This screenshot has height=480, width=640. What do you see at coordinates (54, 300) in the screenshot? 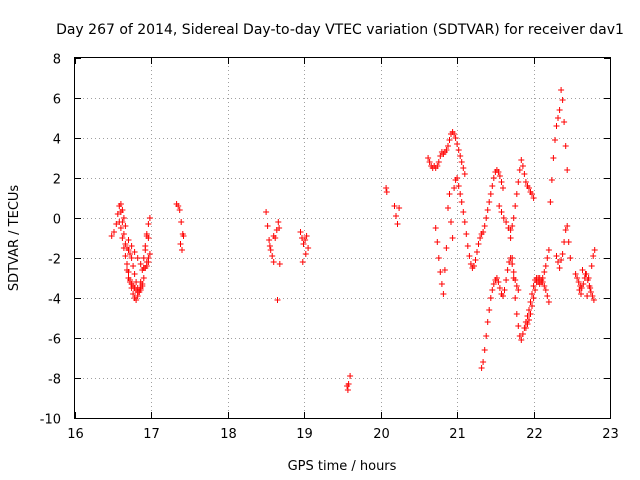
I see `y-tick-label: -4` at bounding box center [54, 300].